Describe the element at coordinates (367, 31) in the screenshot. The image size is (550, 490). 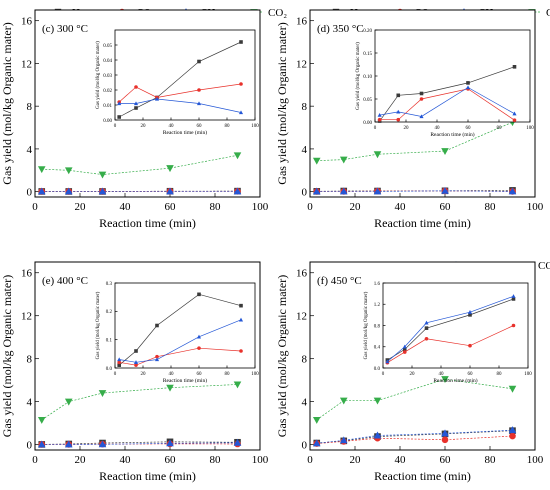
I see `inset-y-tick-label: 0.20` at that location.